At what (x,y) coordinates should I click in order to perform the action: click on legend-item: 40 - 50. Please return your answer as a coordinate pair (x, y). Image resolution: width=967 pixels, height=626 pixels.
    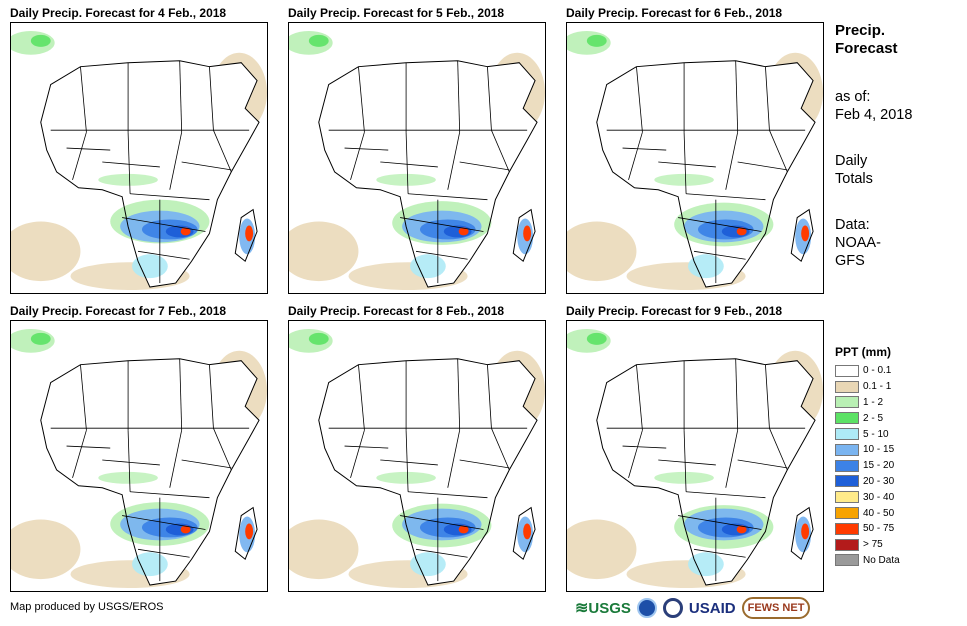
    Looking at the image, I should click on (900, 513).